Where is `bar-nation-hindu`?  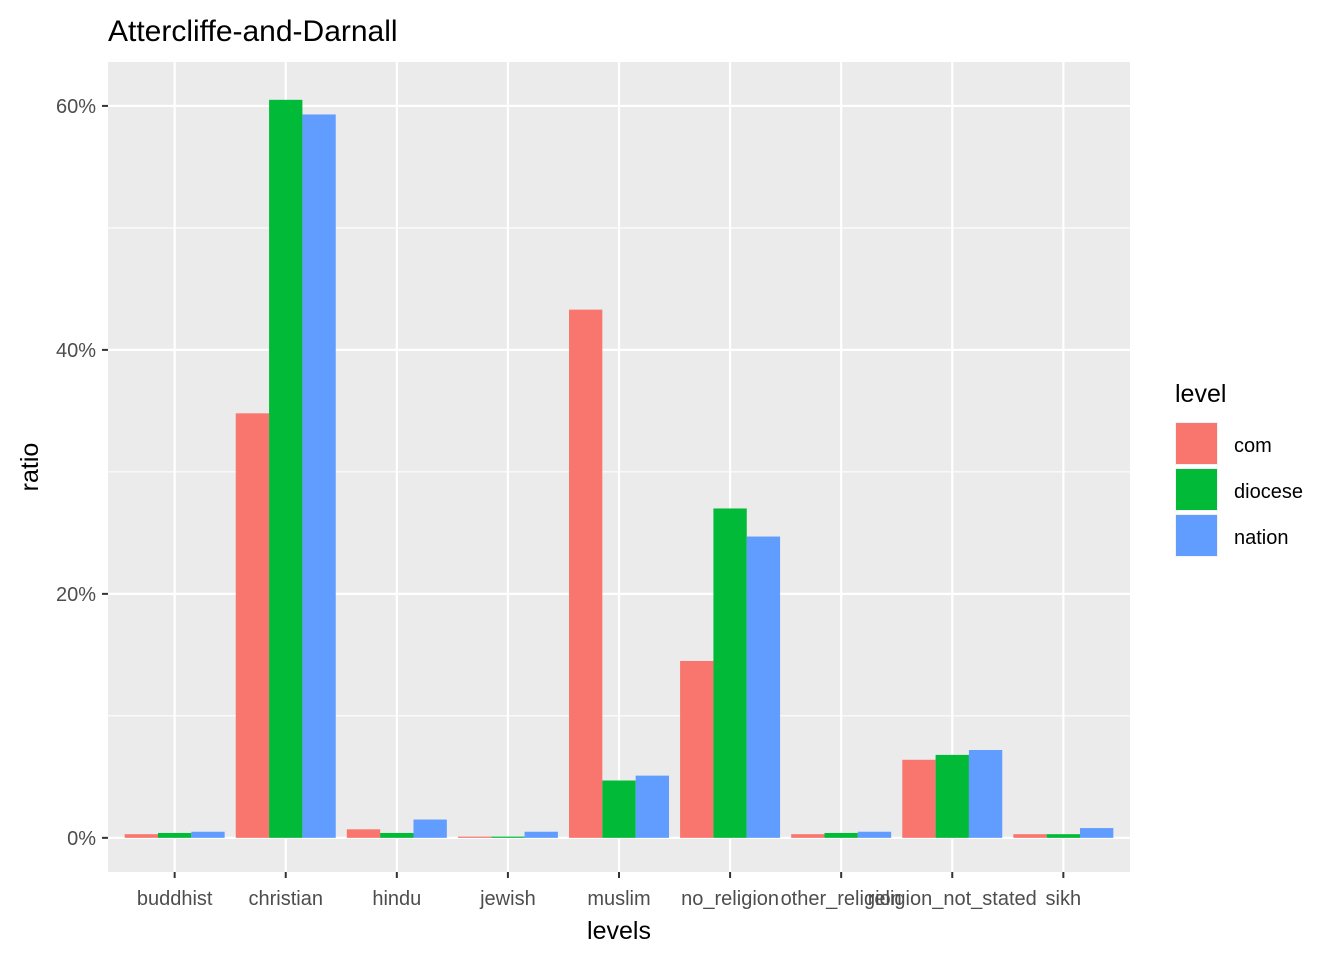
bar-nation-hindu is located at coordinates (430, 828).